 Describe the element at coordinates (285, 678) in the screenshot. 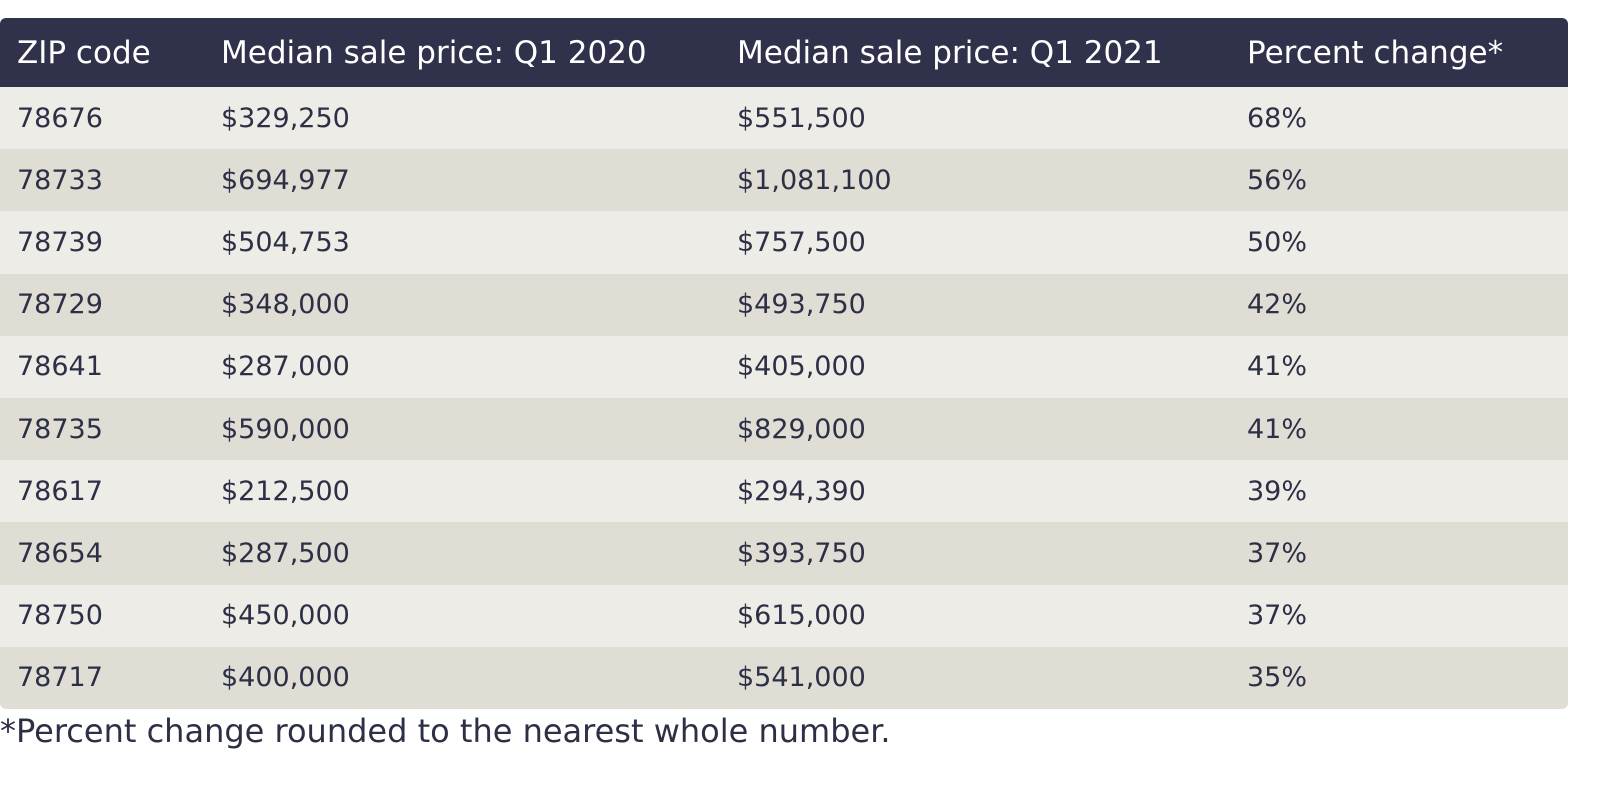

I see `cell-price-2020: $400,000` at that location.